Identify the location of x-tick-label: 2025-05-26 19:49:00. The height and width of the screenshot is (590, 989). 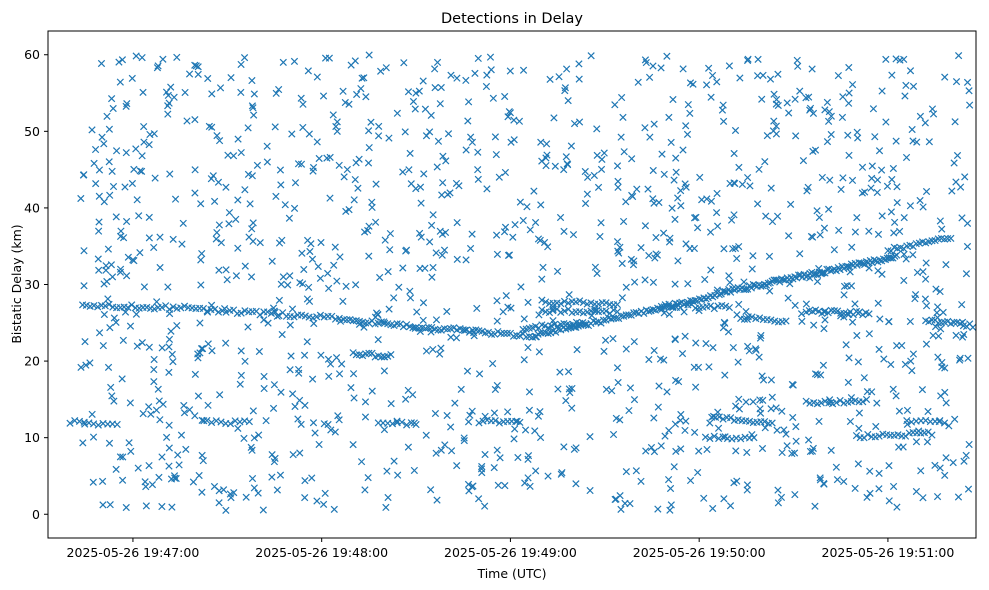
(510, 552).